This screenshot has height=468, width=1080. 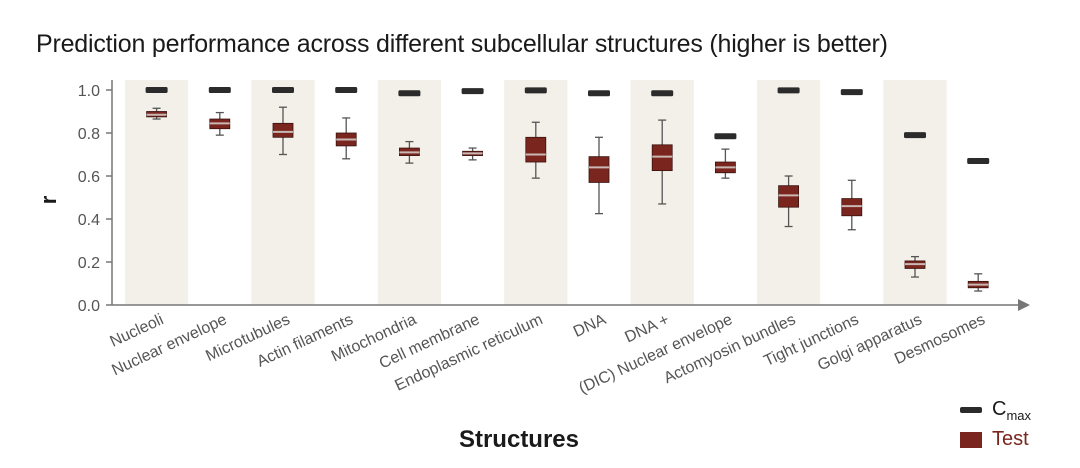 What do you see at coordinates (1024, 305) in the screenshot?
I see `x-axis-arrow` at bounding box center [1024, 305].